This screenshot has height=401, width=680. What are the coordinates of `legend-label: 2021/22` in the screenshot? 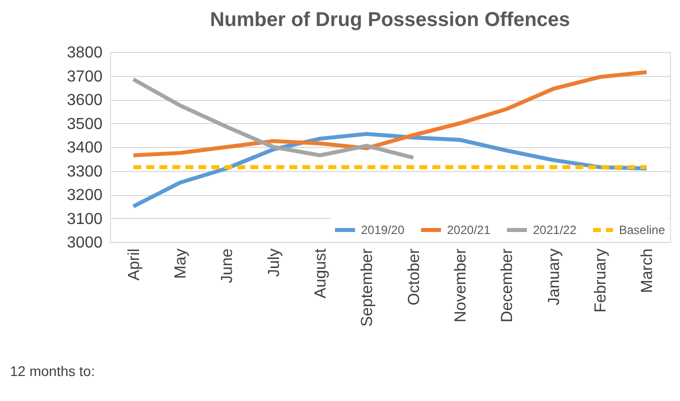 It's located at (555, 230).